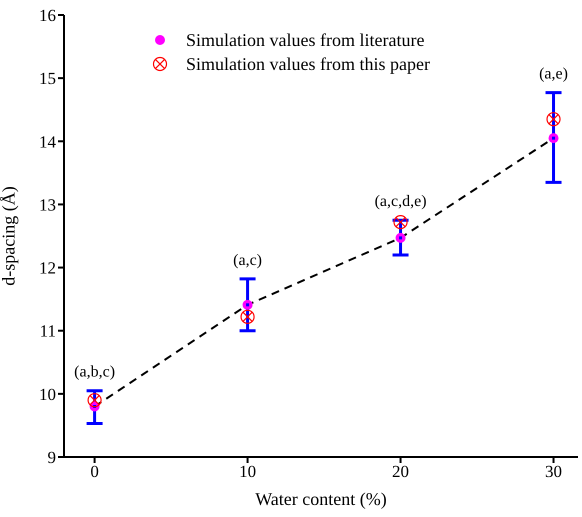 This screenshot has width=582, height=517. What do you see at coordinates (47, 78) in the screenshot?
I see `y-tick-label: 15` at bounding box center [47, 78].